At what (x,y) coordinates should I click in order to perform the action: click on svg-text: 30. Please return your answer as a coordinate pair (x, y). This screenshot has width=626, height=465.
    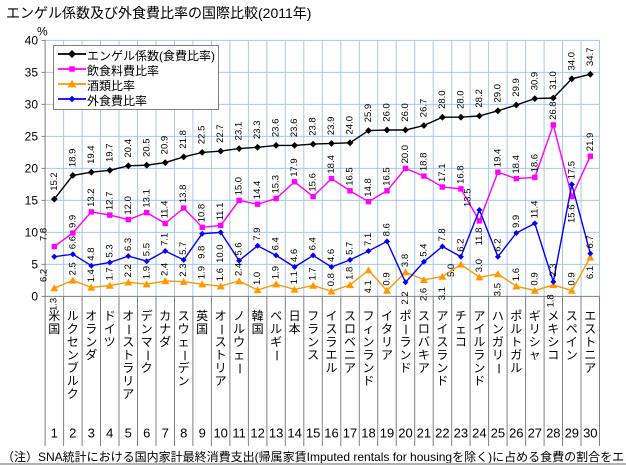
    Looking at the image, I should click on (32, 105).